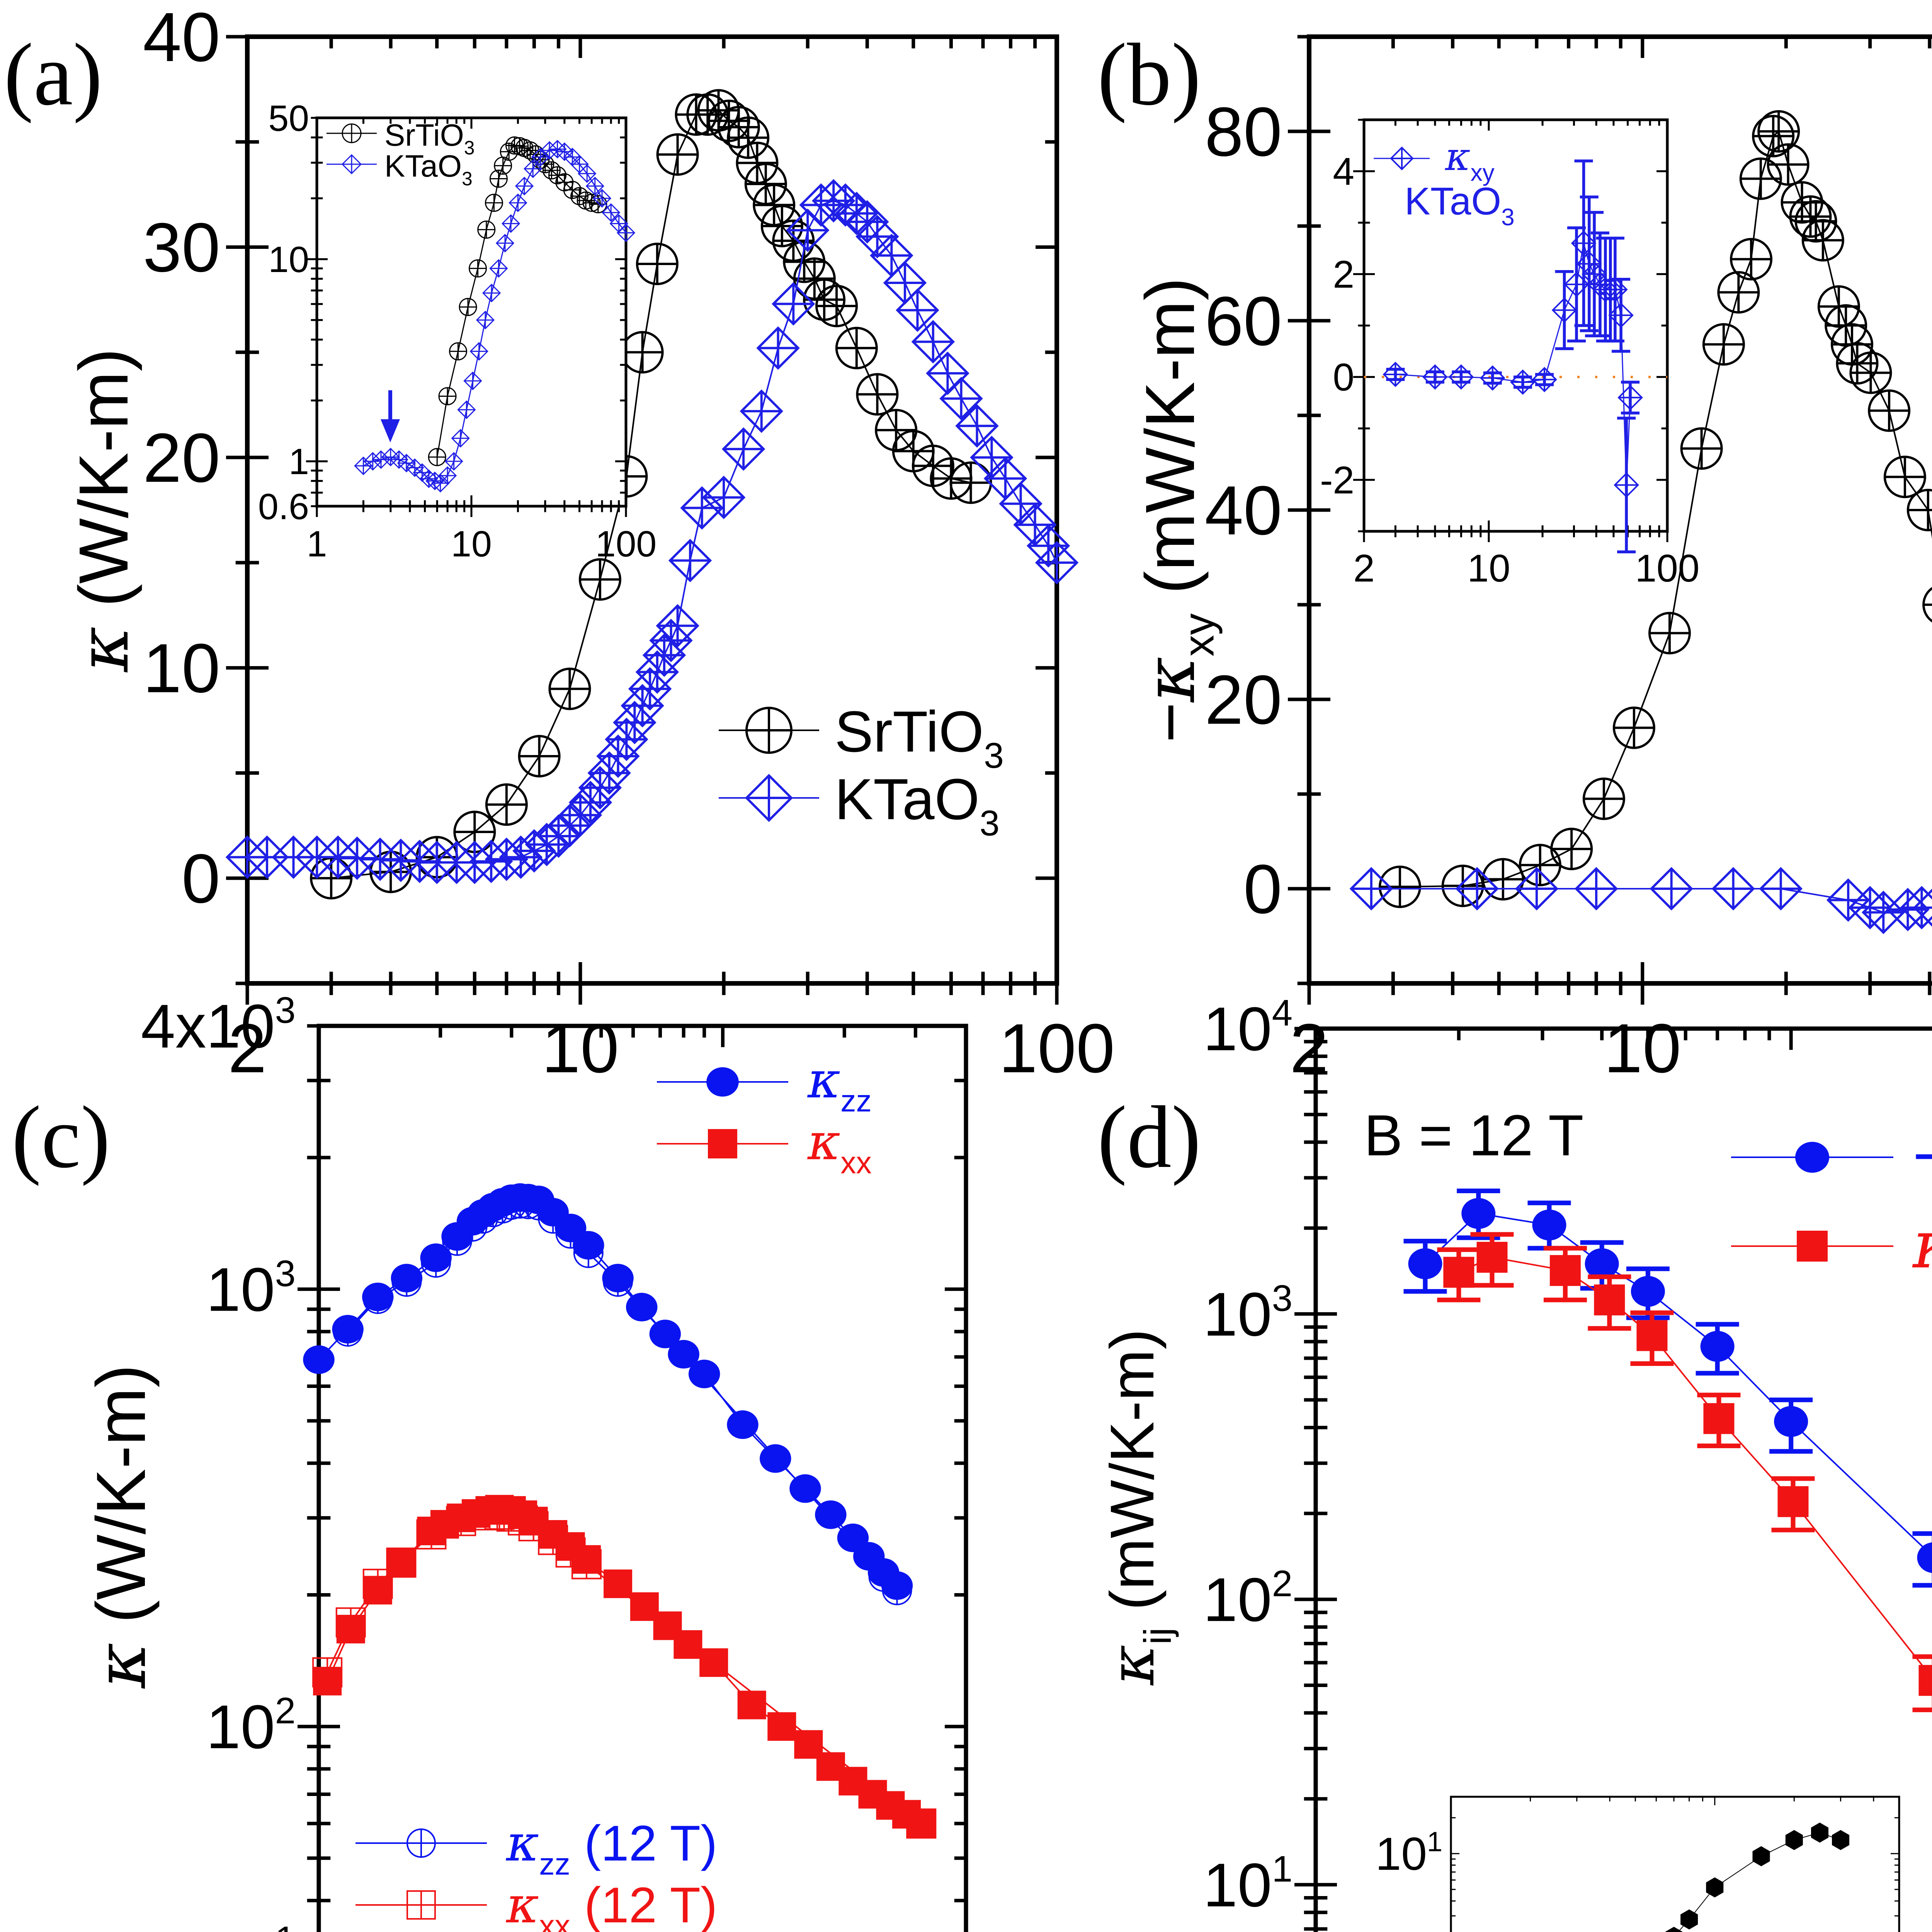 The width and height of the screenshot is (1932, 1932). Describe the element at coordinates (920, 738) in the screenshot. I see `legend-label: SrTiO3` at that location.